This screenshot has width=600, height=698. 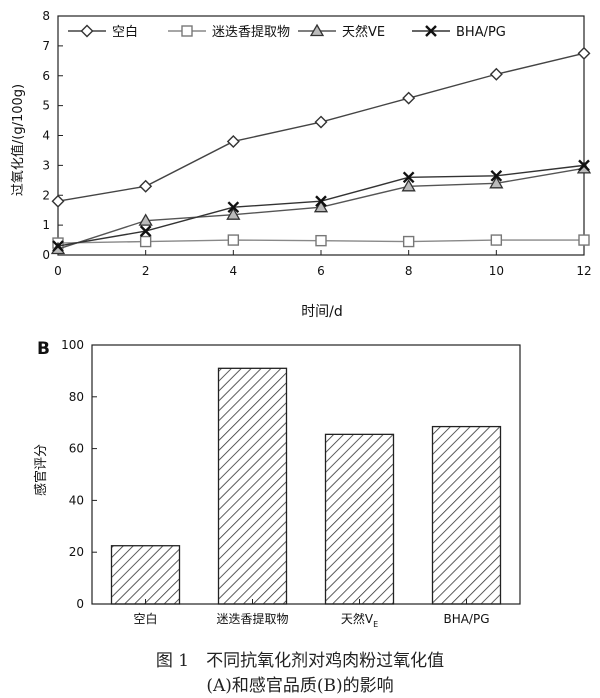 What do you see at coordinates (146, 271) in the screenshot?
I see `x-tick-label: 2` at bounding box center [146, 271].